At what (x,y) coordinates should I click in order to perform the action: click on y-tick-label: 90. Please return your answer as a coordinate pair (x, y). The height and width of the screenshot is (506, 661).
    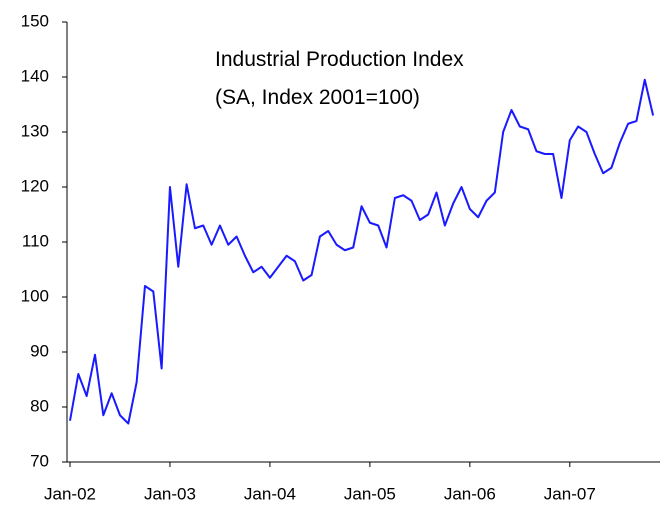
    Looking at the image, I should click on (39, 350).